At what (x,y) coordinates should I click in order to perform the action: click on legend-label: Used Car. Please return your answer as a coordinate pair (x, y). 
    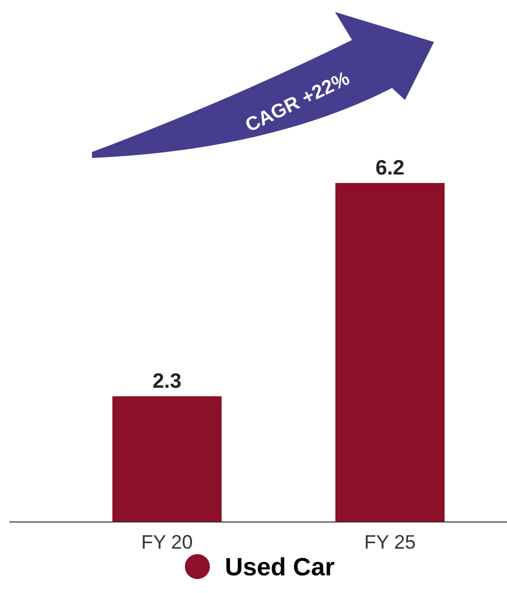
    Looking at the image, I should click on (280, 566).